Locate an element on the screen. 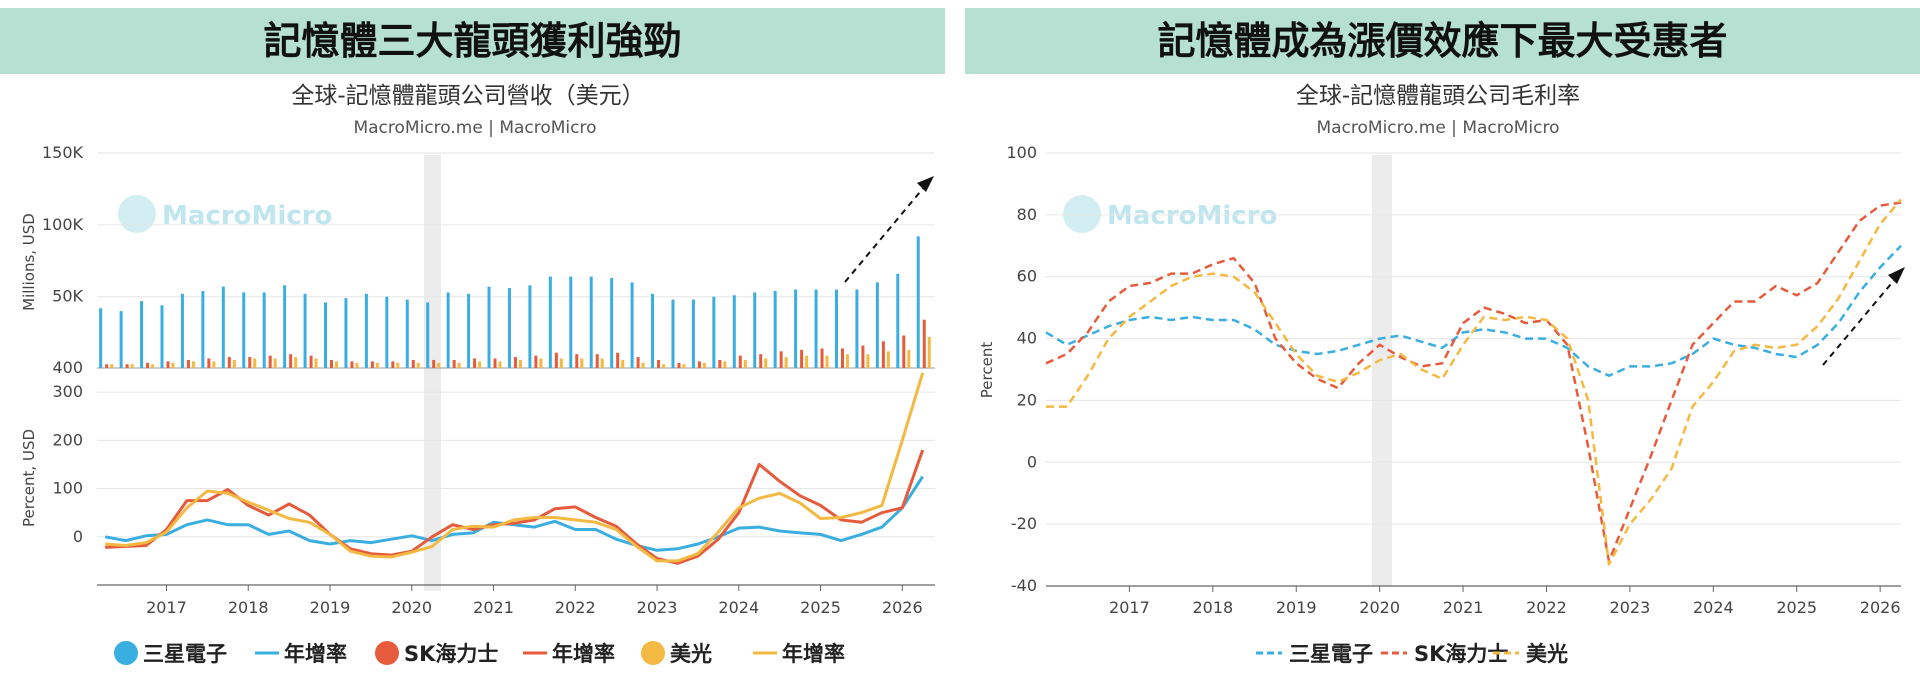 This screenshot has height=689, width=1920. x-tick-label: 2022 is located at coordinates (575, 607).